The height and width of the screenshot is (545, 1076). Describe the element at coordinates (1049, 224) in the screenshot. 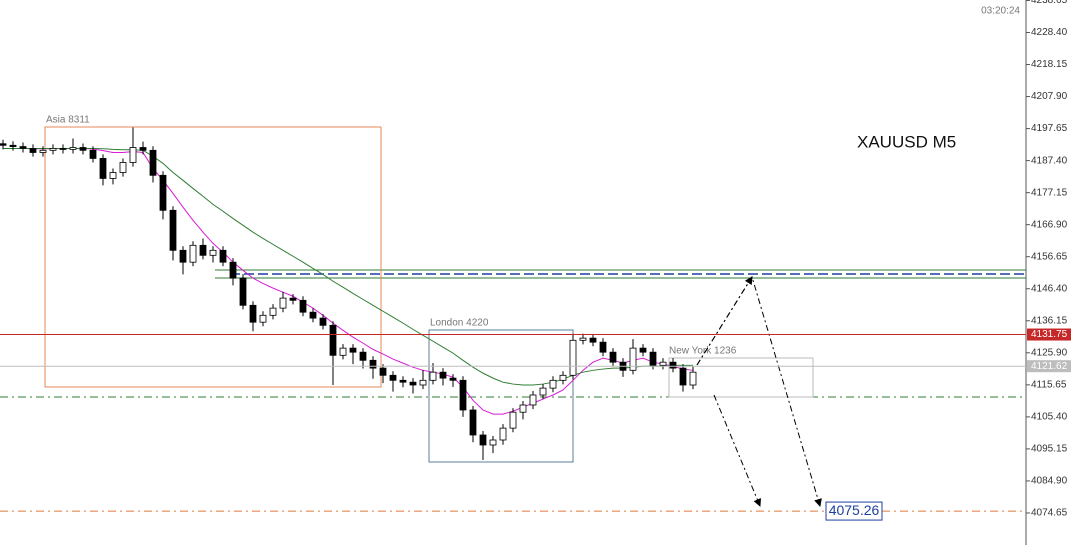

I see `y-tick-label: 4166.90` at that location.